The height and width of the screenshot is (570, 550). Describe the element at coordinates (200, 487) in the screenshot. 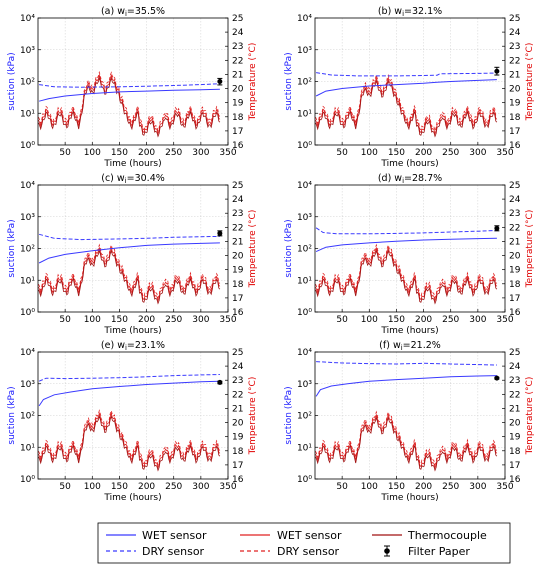

I see `x-tick-label: 300` at that location.